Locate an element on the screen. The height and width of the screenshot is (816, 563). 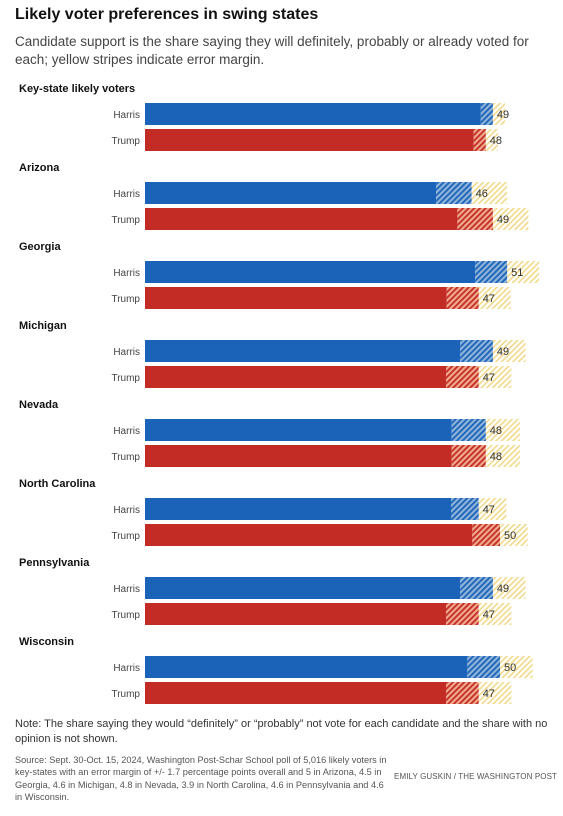
group-label: Wisconsin is located at coordinates (46, 642).